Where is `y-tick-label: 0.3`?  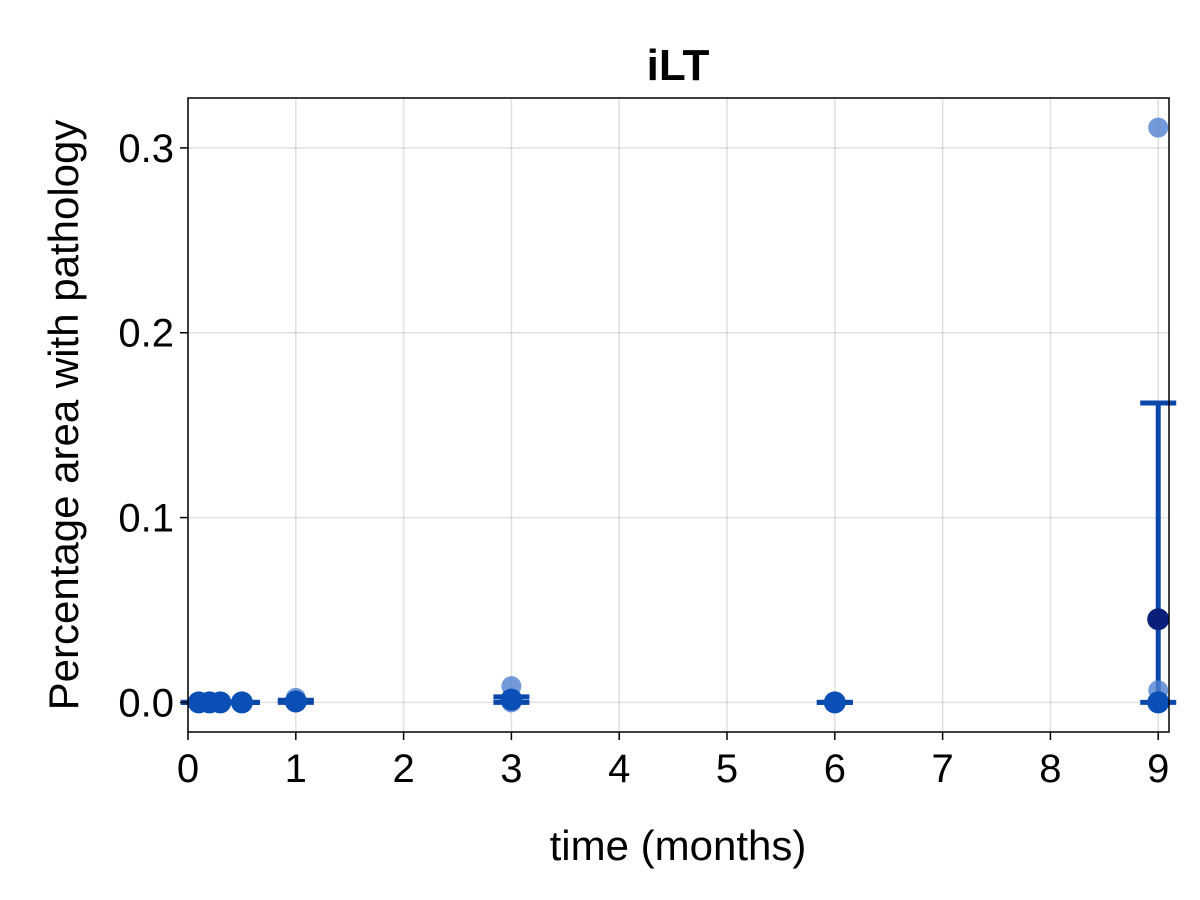 y-tick-label: 0.3 is located at coordinates (146, 149).